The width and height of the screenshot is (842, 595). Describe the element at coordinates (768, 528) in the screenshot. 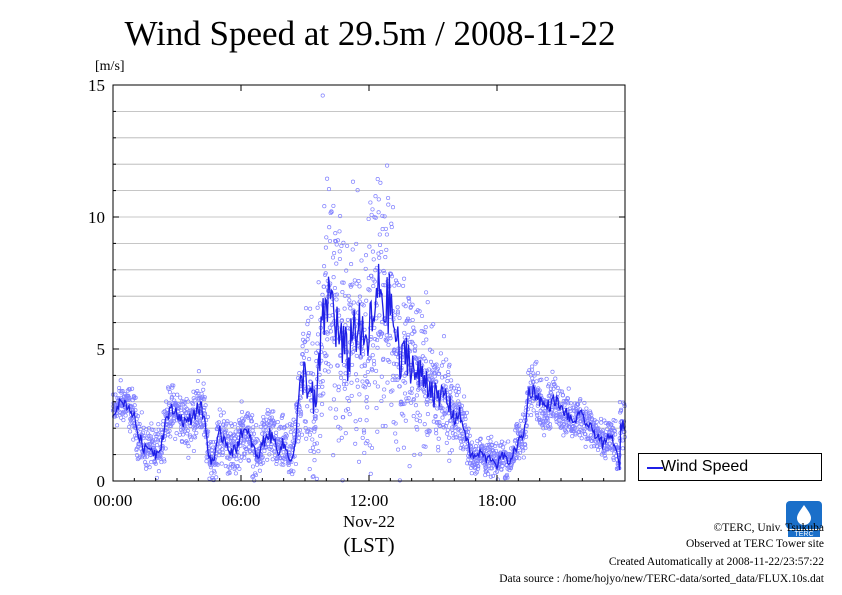

I see `credit-copyright: ©TERC, Univ. Tsukuba` at that location.